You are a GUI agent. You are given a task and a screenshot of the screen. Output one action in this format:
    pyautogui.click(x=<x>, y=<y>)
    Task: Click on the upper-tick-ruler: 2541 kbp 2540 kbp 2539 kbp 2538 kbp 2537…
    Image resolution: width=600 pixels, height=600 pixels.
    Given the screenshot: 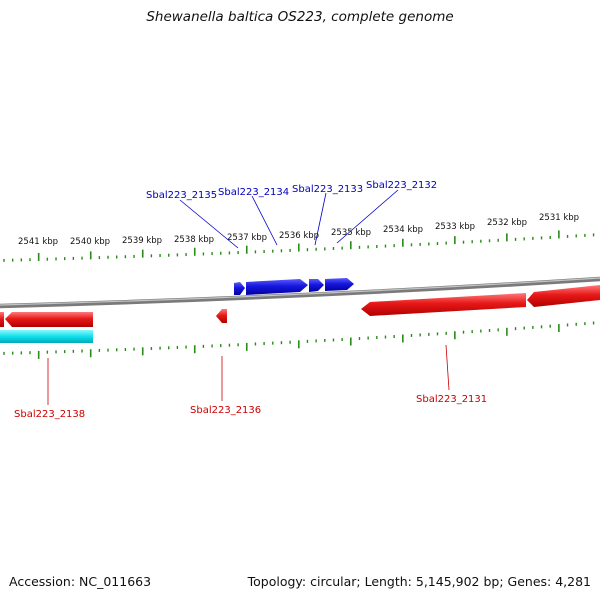 What is the action you would take?
    pyautogui.click(x=299, y=237)
    